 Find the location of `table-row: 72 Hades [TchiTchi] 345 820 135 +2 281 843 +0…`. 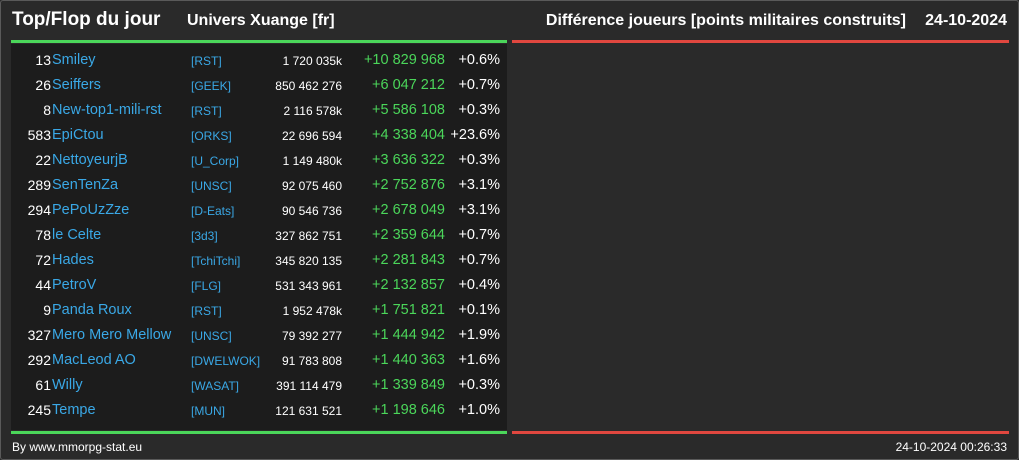

table-row: 72 Hades [TchiTchi] 345 820 135 +2 281 843 +0… is located at coordinates (259, 260).